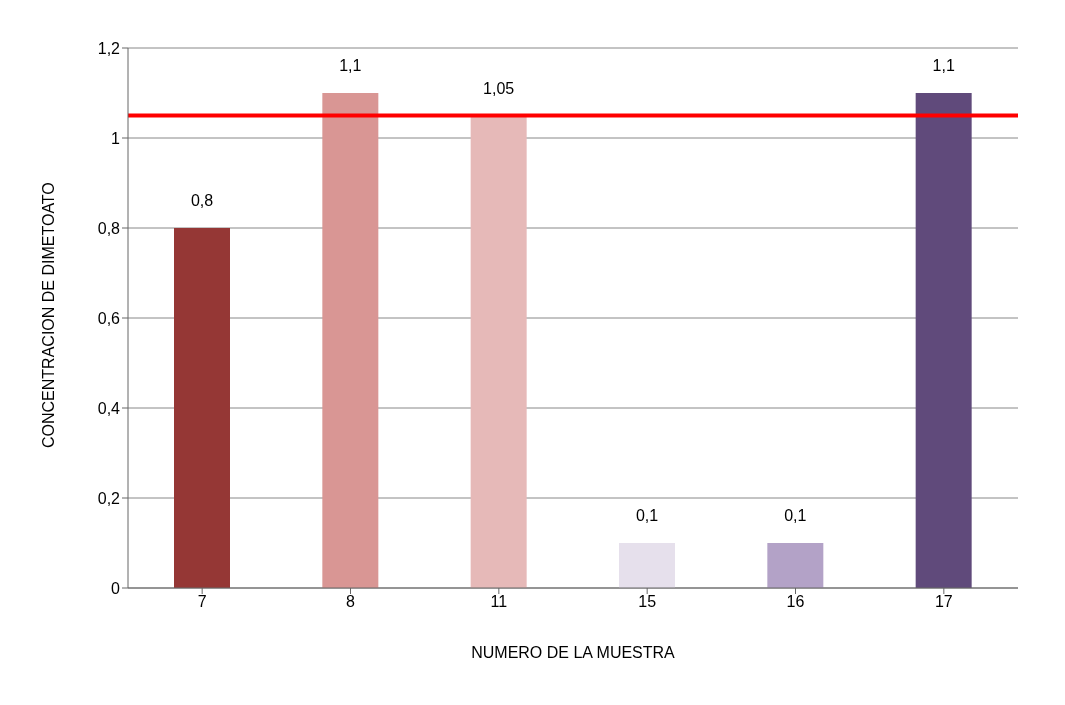 The height and width of the screenshot is (705, 1065). Describe the element at coordinates (109, 48) in the screenshot. I see `y-tick-label: 1,2` at that location.